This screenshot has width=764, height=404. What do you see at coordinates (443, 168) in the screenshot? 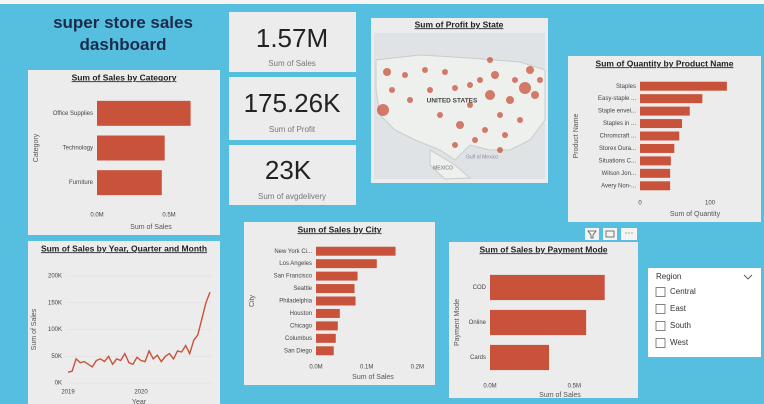
I see `map-label: MEXICO` at bounding box center [443, 168].